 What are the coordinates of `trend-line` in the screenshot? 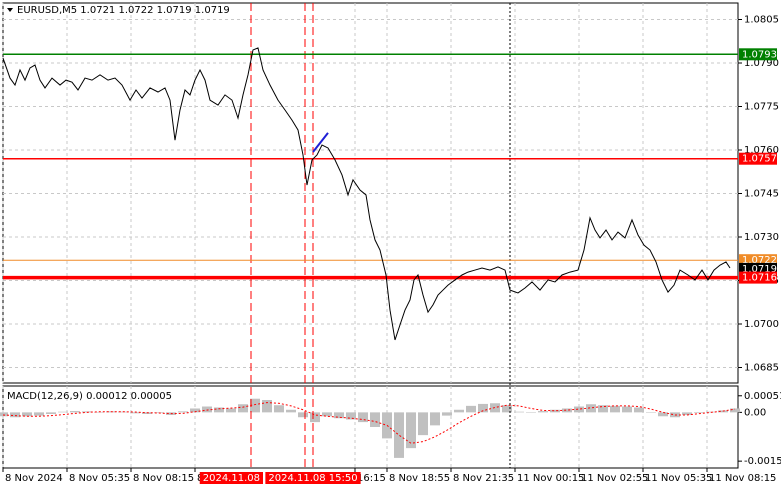 It's located at (320, 142).